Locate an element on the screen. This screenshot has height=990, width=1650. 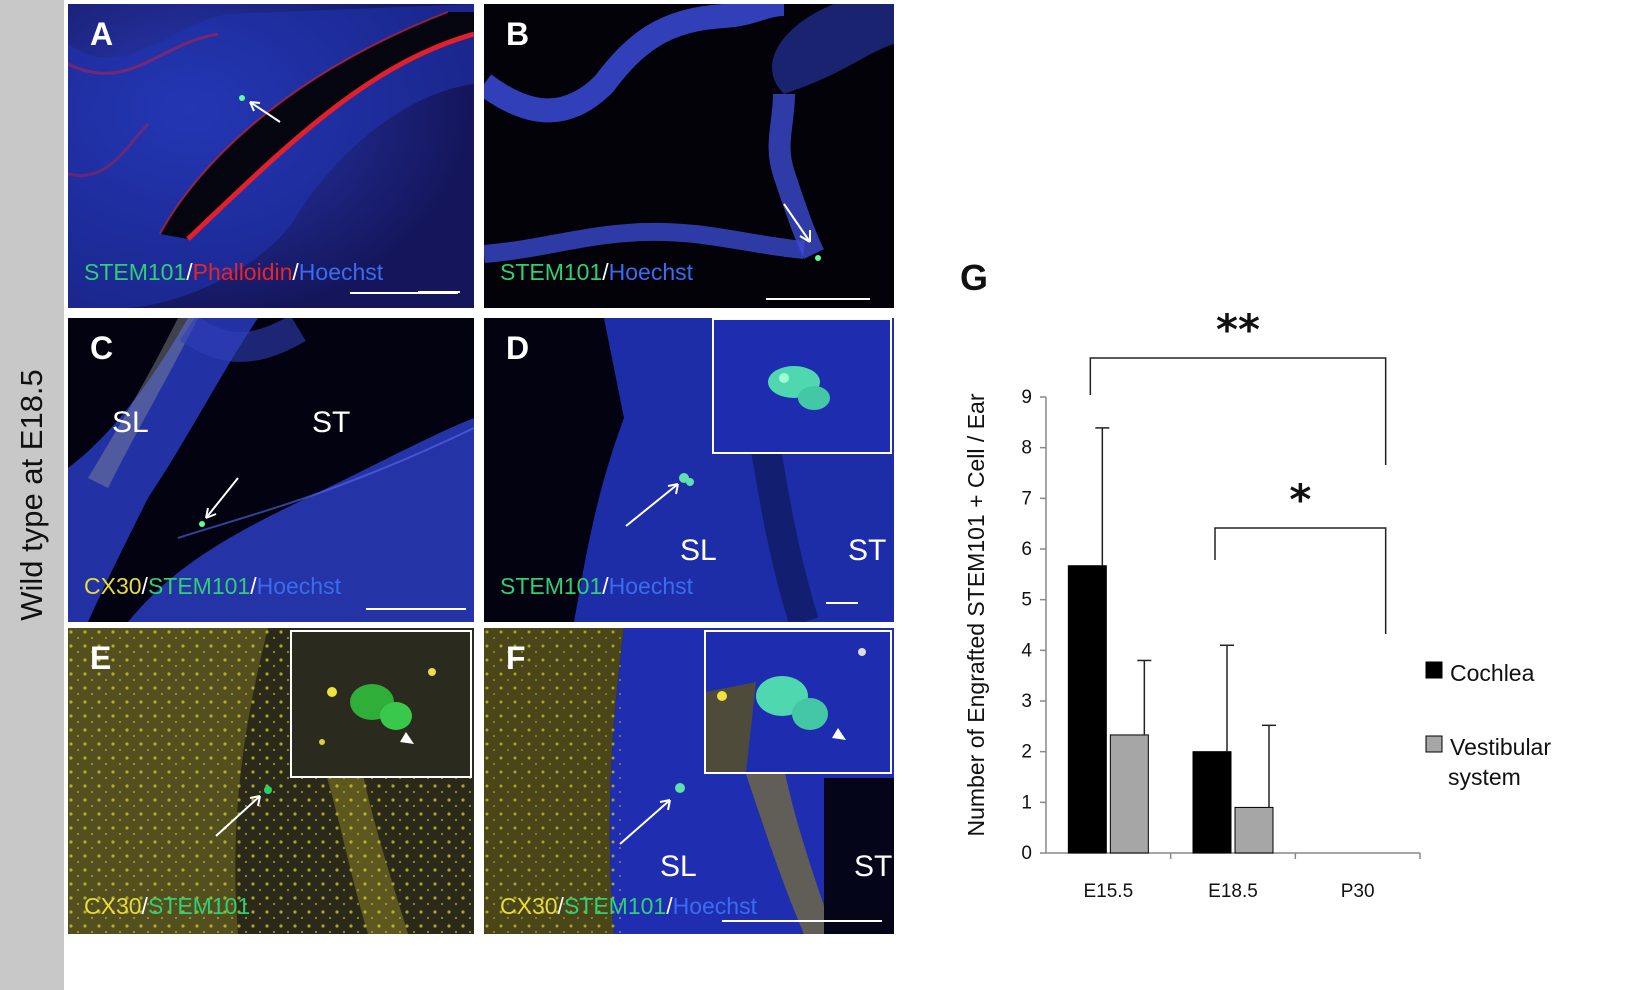
y-tick-label: 7 is located at coordinates (1026, 498).